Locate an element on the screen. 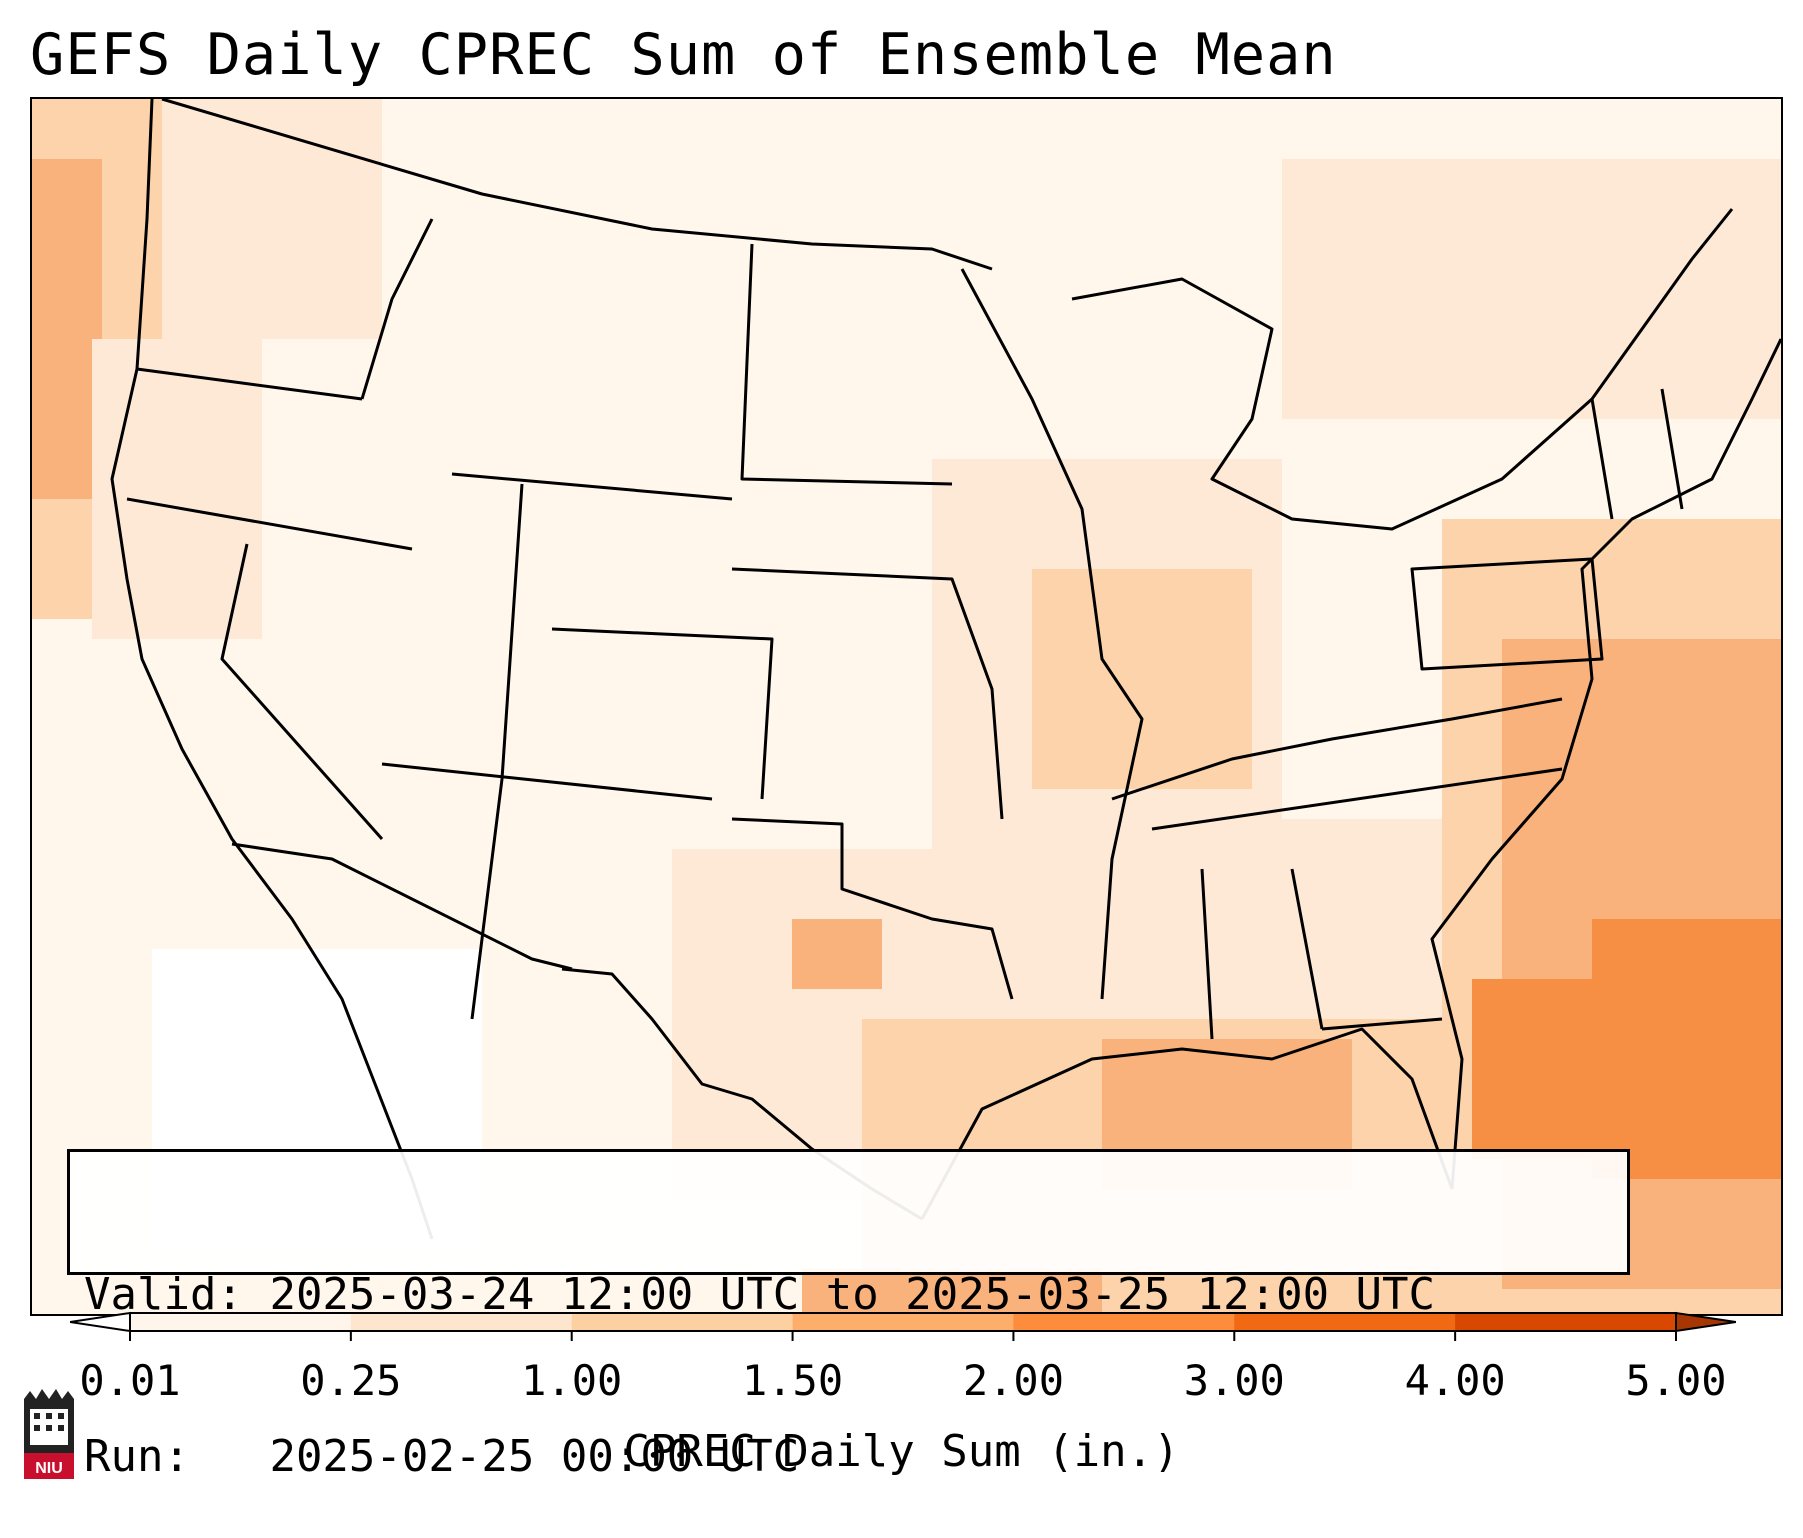 Image resolution: width=1803 pixels, height=1538 pixels. southern-states is located at coordinates (1321, 954).